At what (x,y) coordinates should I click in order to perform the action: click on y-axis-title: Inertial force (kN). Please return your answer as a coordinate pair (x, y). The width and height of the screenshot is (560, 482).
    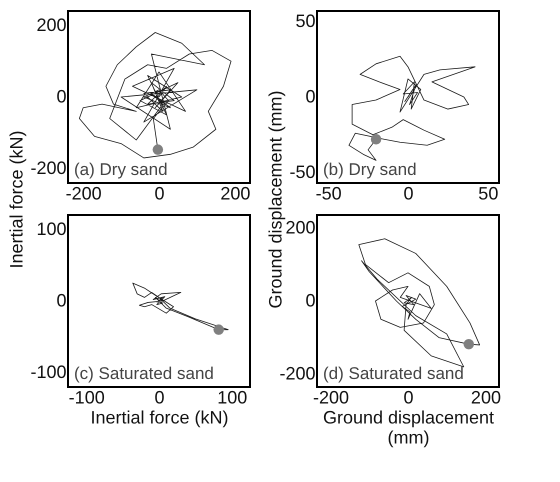
    Looking at the image, I should click on (16, 199).